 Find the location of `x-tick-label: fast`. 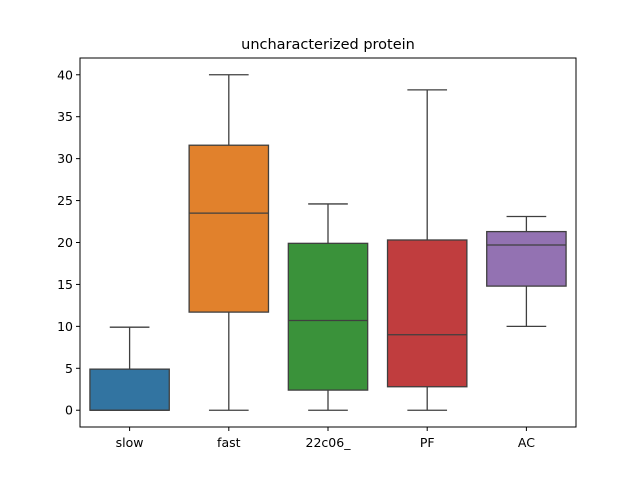

x-tick-label: fast is located at coordinates (229, 442).